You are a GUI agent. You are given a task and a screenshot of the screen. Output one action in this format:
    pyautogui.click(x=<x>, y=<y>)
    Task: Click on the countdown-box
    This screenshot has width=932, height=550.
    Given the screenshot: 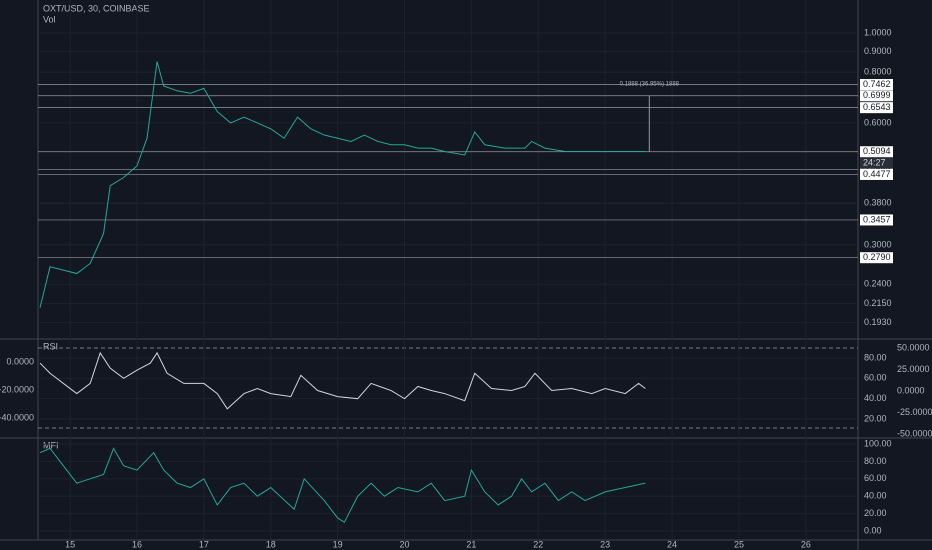 What is the action you would take?
    pyautogui.click(x=876, y=163)
    